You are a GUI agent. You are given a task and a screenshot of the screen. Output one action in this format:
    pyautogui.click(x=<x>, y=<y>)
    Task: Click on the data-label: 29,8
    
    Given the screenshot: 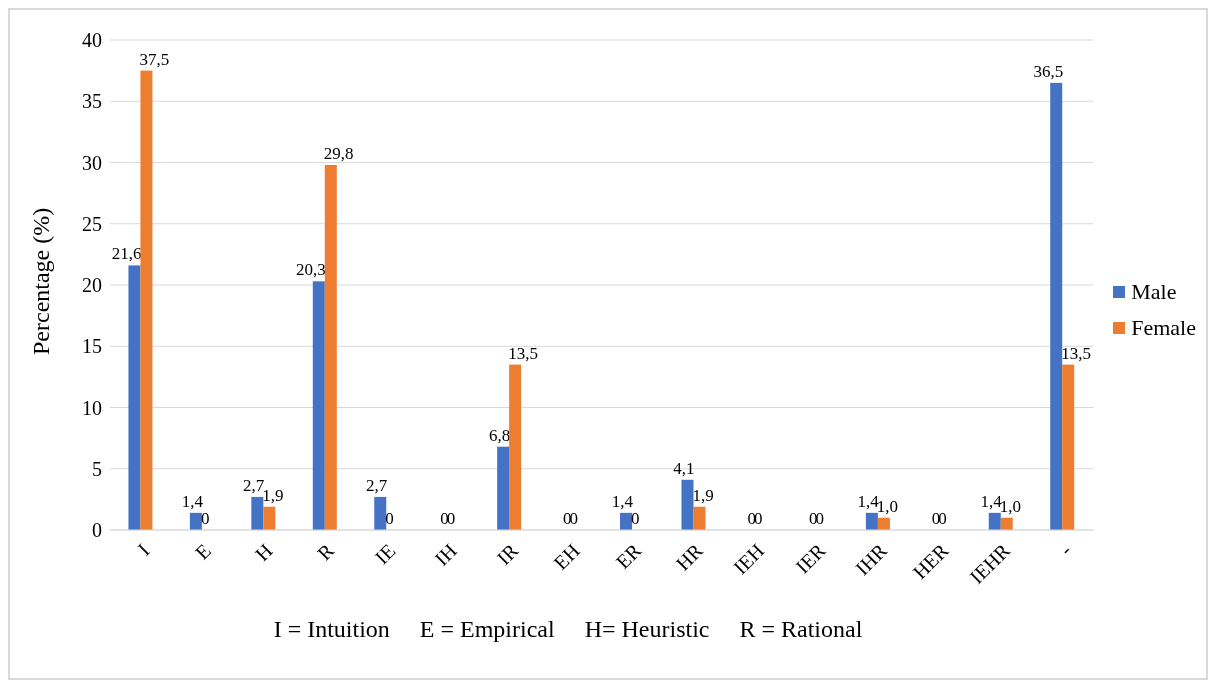 What is the action you would take?
    pyautogui.click(x=338, y=153)
    